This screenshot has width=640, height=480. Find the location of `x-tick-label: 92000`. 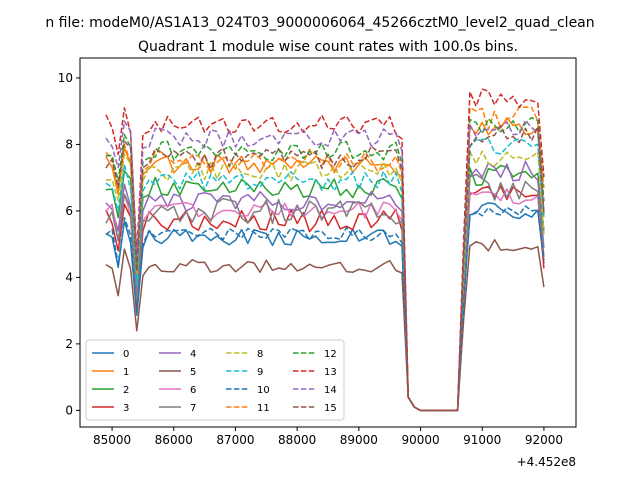

x-tick-label: 92000 is located at coordinates (544, 440).